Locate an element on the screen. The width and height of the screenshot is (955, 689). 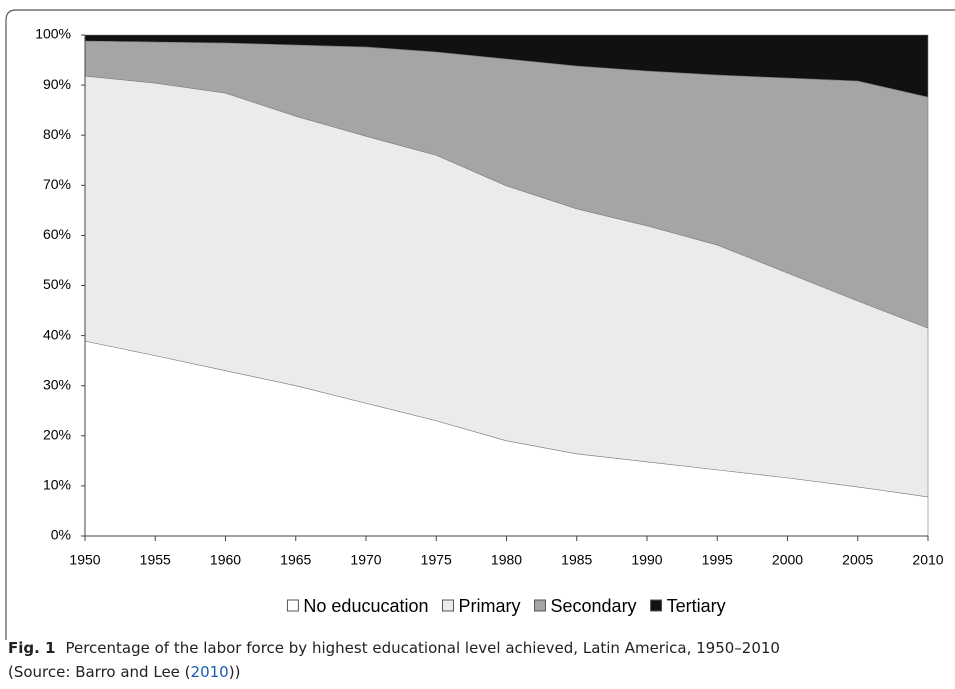
legend: No educucation Primary Secondary Tertiary is located at coordinates (506, 606).